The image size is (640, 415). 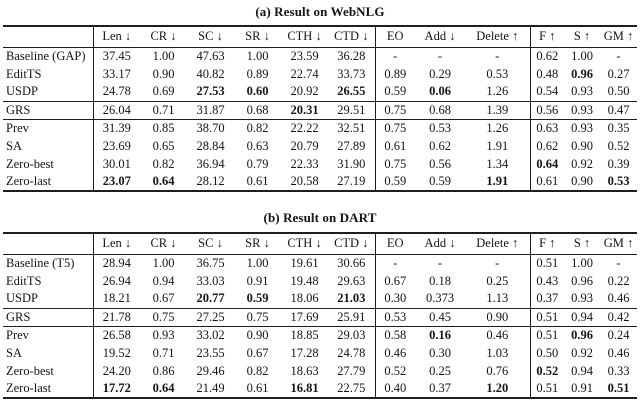 What do you see at coordinates (351, 127) in the screenshot?
I see `table-cell: 32.51` at bounding box center [351, 127].